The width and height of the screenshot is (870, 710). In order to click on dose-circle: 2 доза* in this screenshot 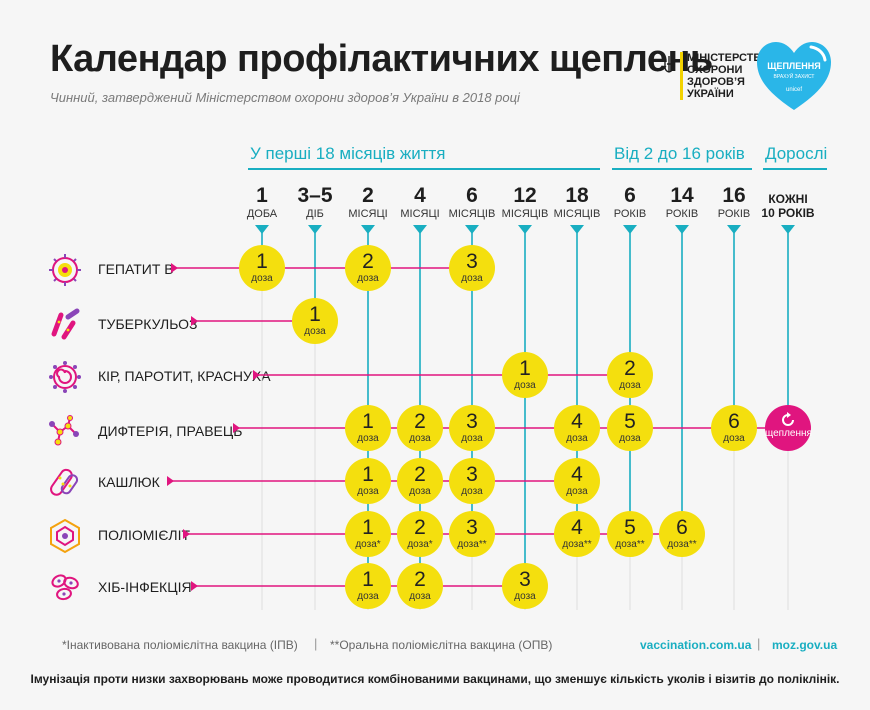, I will do `click(420, 534)`.